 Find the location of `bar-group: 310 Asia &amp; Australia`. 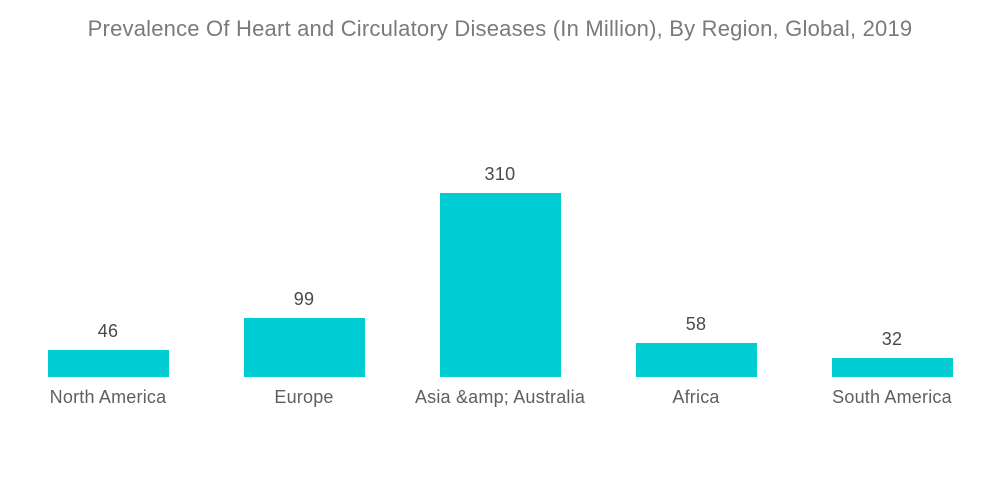

bar-group: 310 Asia &amp; Australia is located at coordinates (500, 281).